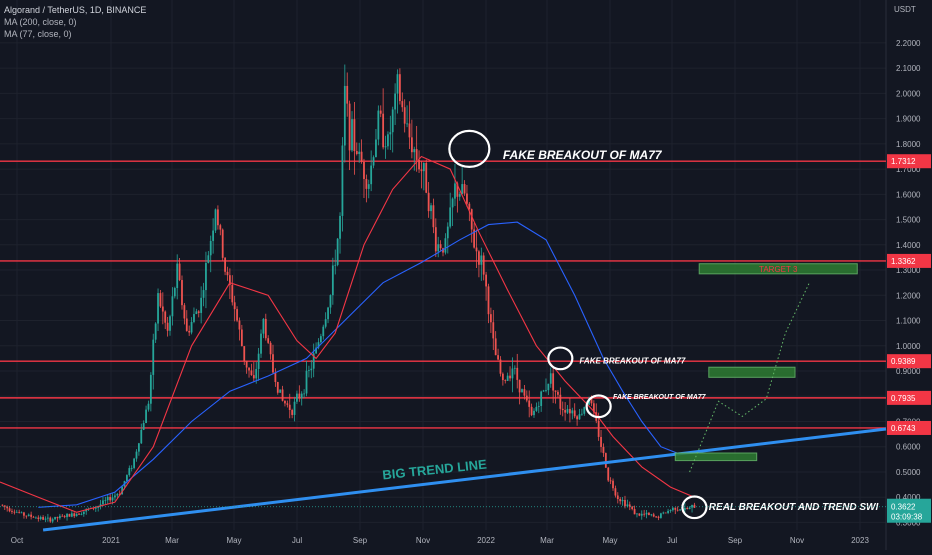 This screenshot has height=555, width=932. Describe the element at coordinates (360, 540) in the screenshot. I see `x-tick-label: Sep` at that location.